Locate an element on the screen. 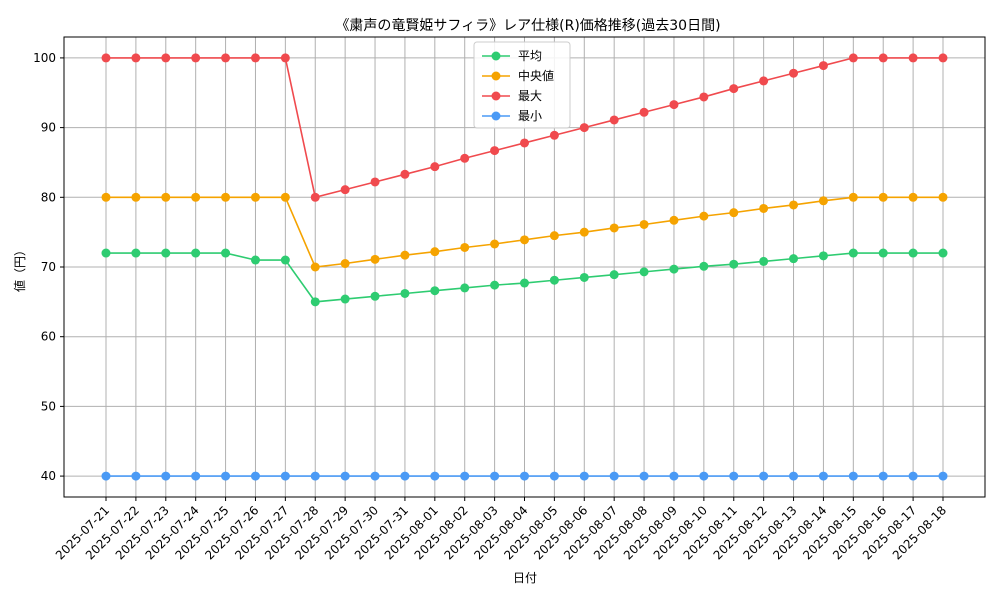  legend-label: 中央値 is located at coordinates (536, 75).